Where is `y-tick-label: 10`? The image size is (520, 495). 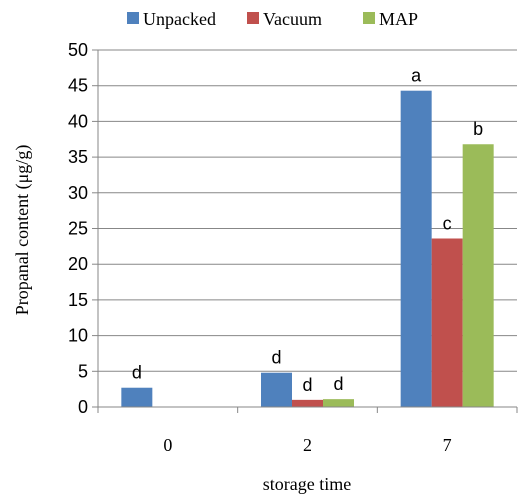
y-tick-label: 10 is located at coordinates (78, 336).